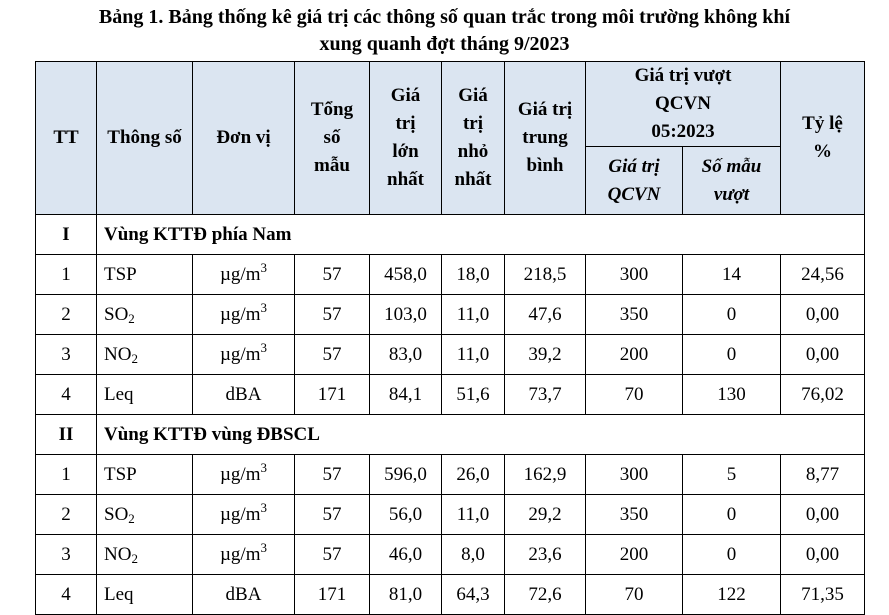  What do you see at coordinates (480, 434) in the screenshot?
I see `group-name: Vùng KTTĐ vùng ĐBSCL` at bounding box center [480, 434].